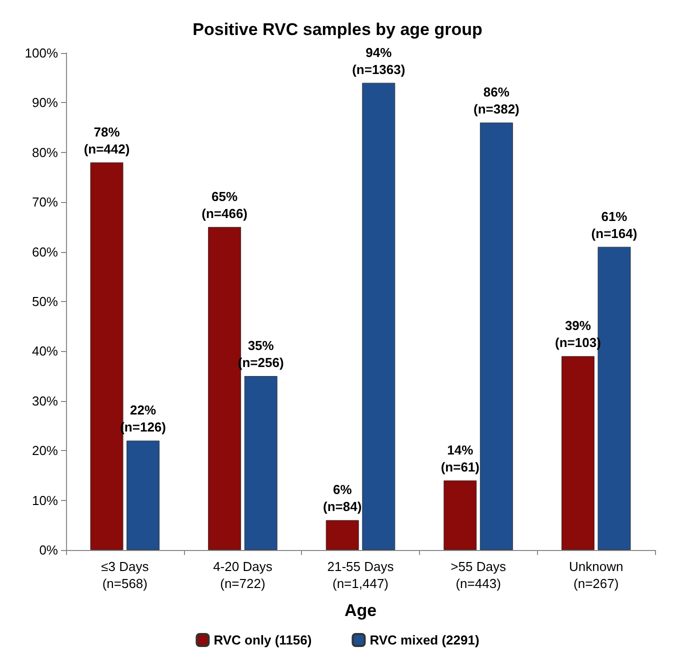  What do you see at coordinates (45, 400) in the screenshot?
I see `y-tick-label: 30%` at bounding box center [45, 400].